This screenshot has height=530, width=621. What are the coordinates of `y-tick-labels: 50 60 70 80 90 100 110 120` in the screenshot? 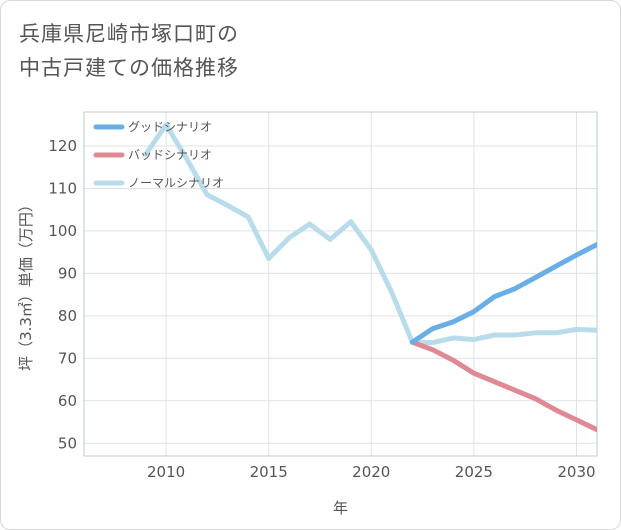 It's located at (62, 294).